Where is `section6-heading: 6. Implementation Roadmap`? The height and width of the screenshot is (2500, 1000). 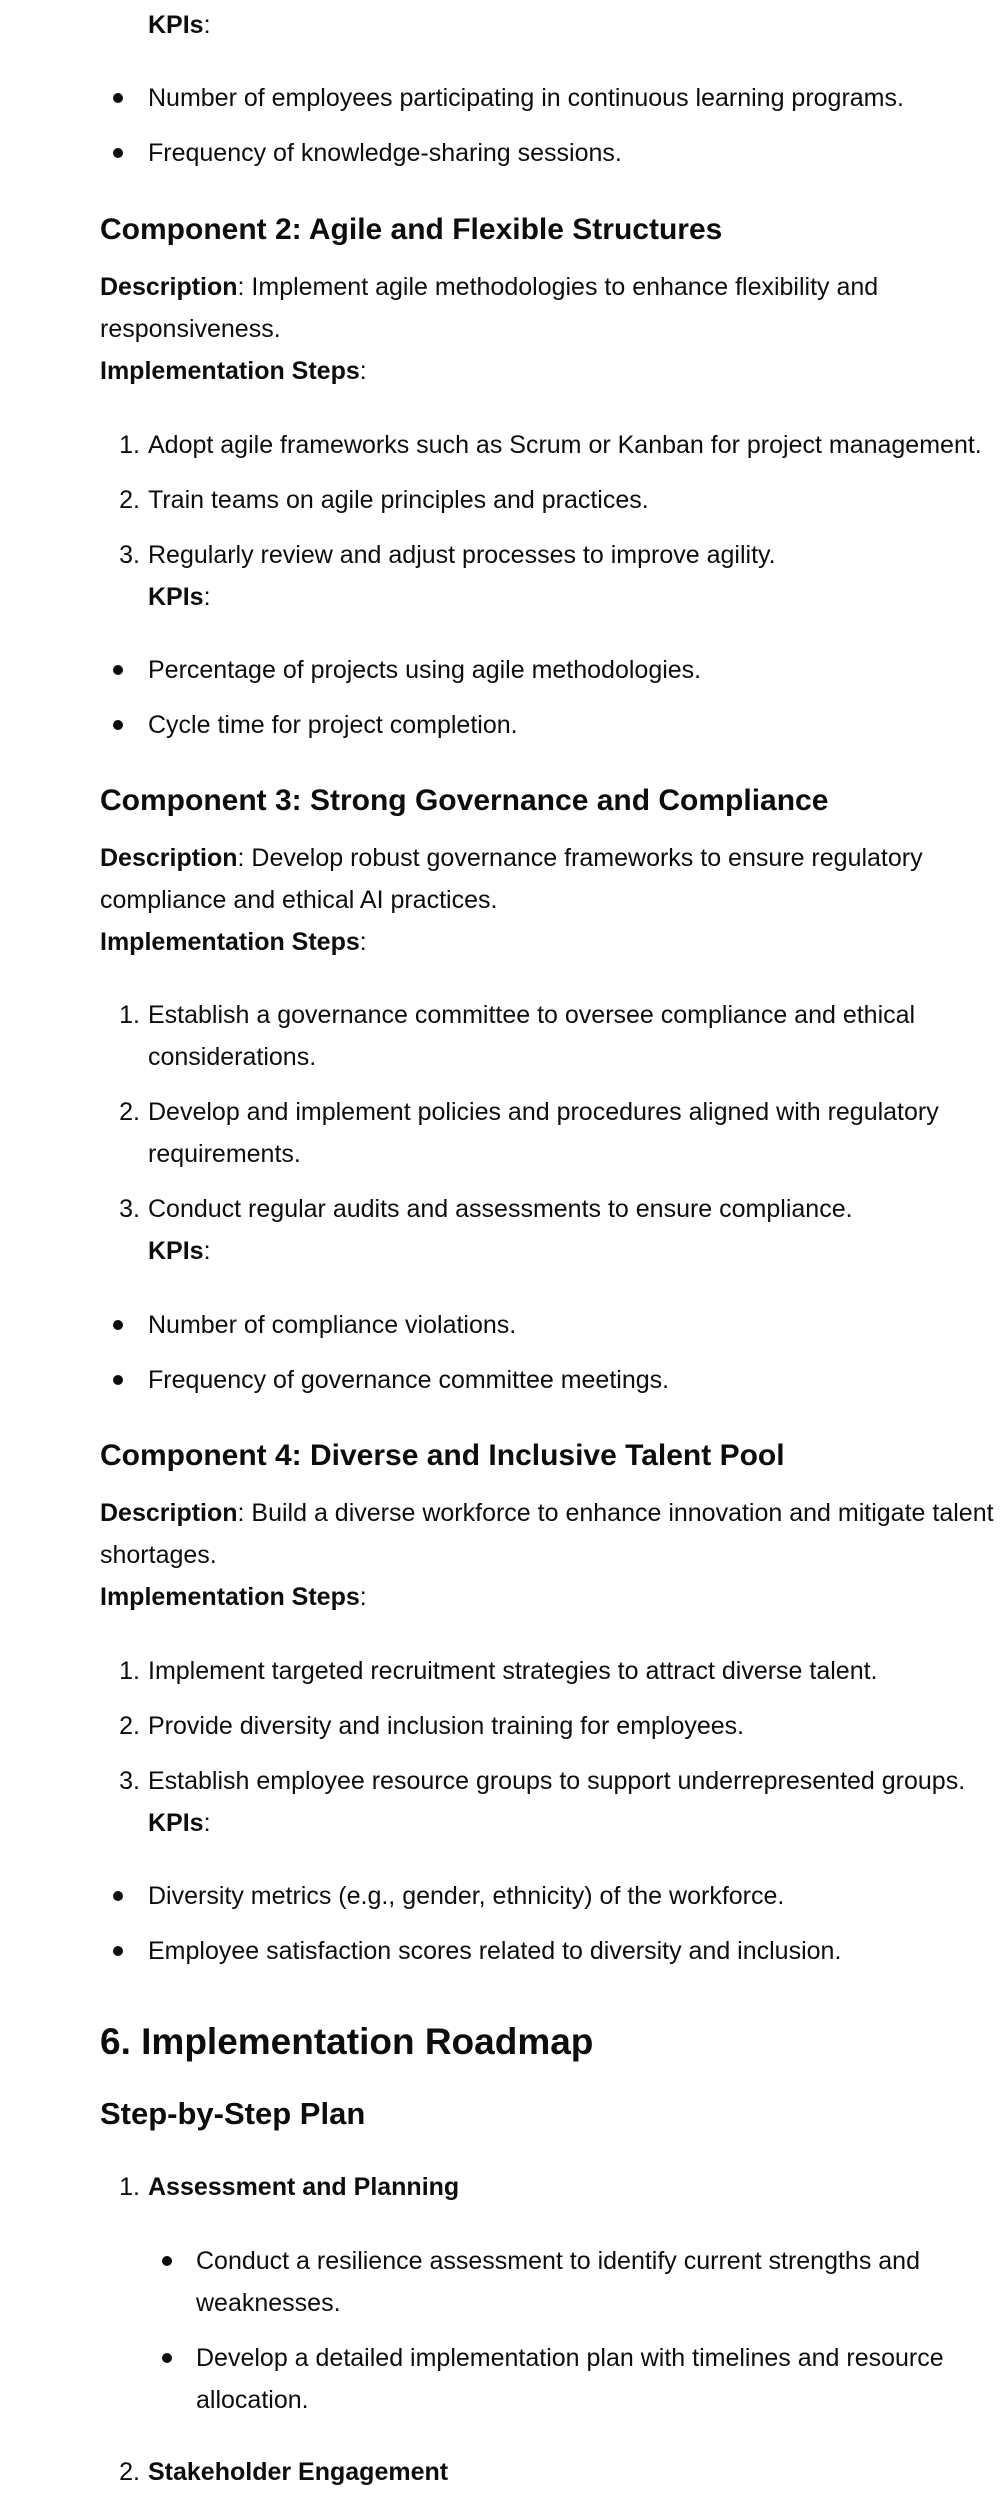 section6-heading: 6. Implementation Roadmap is located at coordinates (347, 2041).